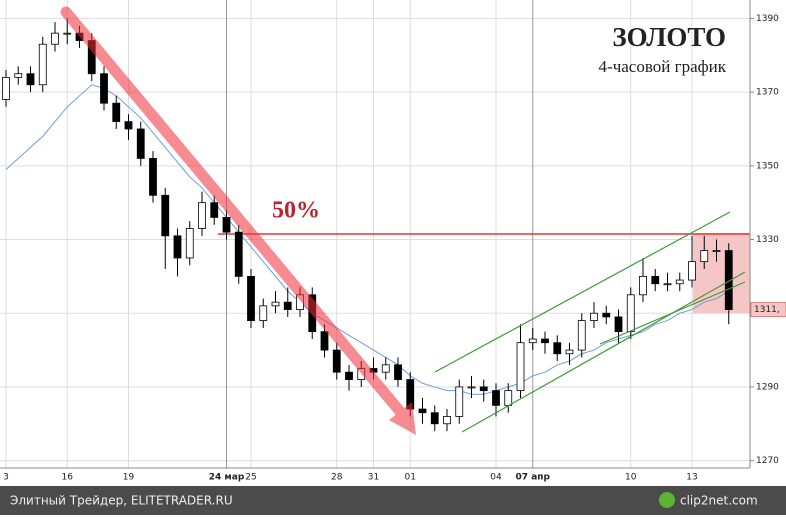 This screenshot has width=786, height=519. Describe the element at coordinates (767, 19) in the screenshot. I see `y-tick-label: 1390` at that location.